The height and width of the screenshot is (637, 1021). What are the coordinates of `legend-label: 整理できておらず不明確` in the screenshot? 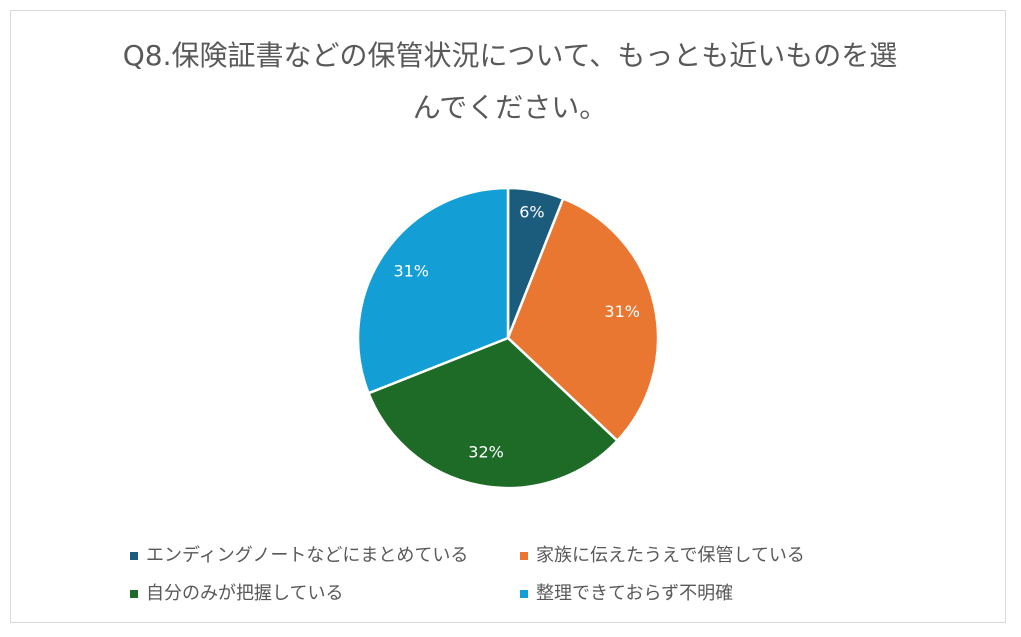 It's located at (634, 593).